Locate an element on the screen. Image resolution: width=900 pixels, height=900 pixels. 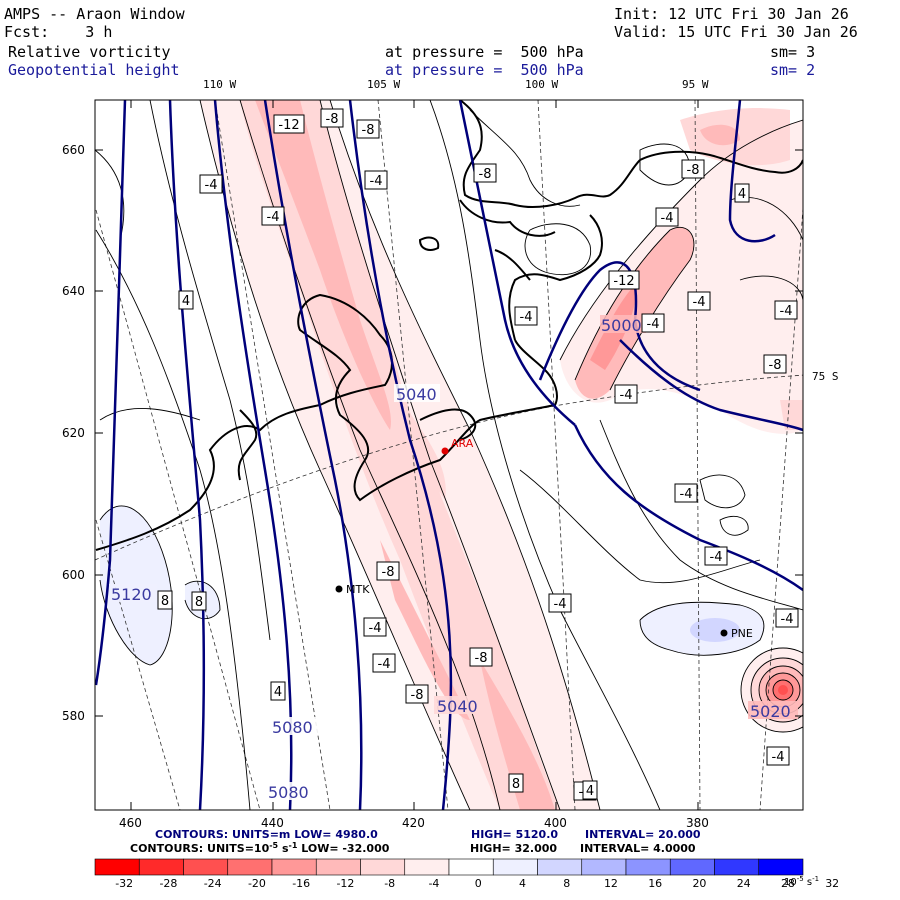
colorbar-label: 12 is located at coordinates (611, 883).